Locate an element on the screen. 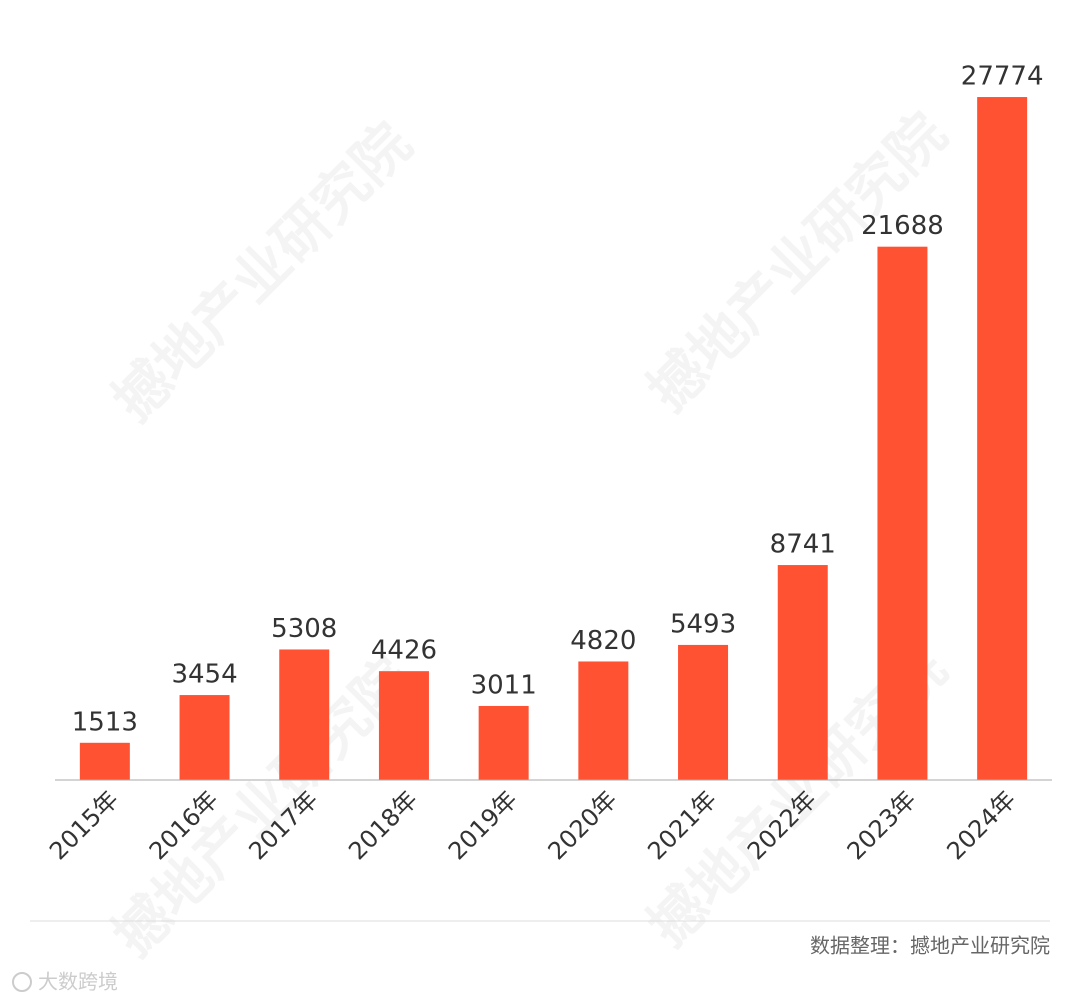  value-label: 5493 is located at coordinates (703, 624).